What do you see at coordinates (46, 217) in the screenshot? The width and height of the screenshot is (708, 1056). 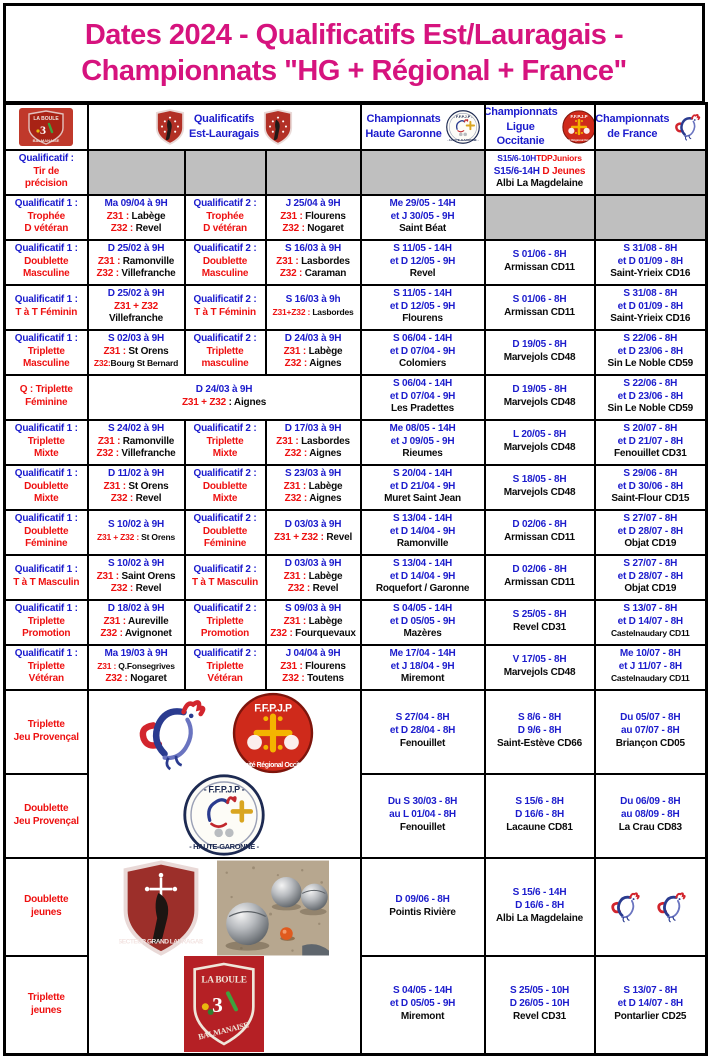 I see `row-label: Qualificatif 1 : Trophée D vétéran` at bounding box center [46, 217].